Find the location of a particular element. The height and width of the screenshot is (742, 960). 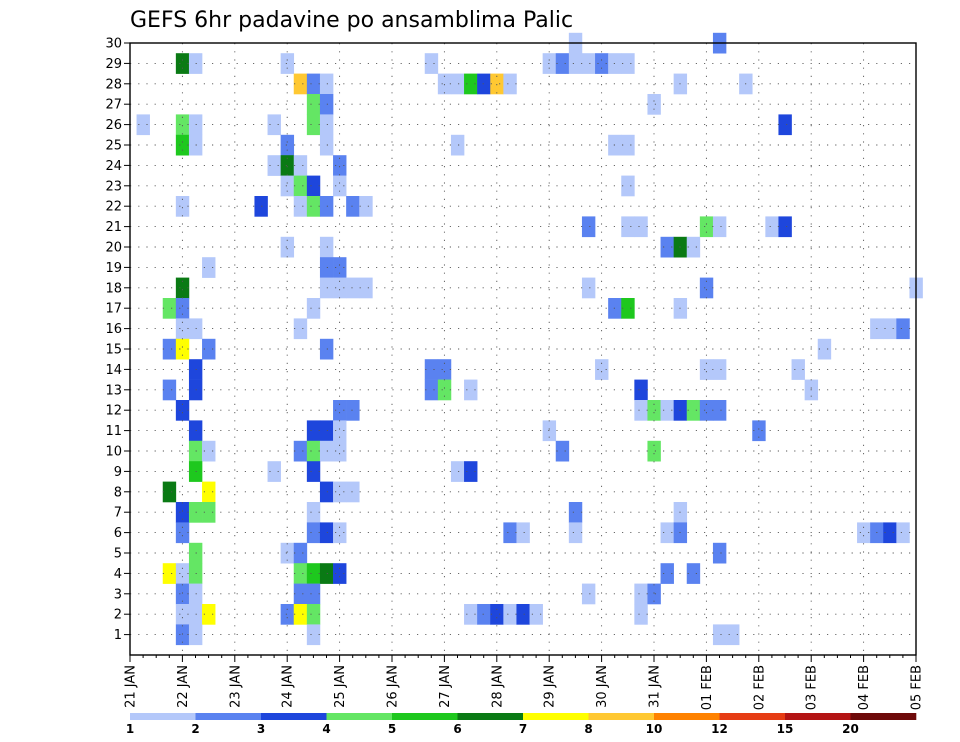

x-tick-label: 22 JAN is located at coordinates (183, 686).